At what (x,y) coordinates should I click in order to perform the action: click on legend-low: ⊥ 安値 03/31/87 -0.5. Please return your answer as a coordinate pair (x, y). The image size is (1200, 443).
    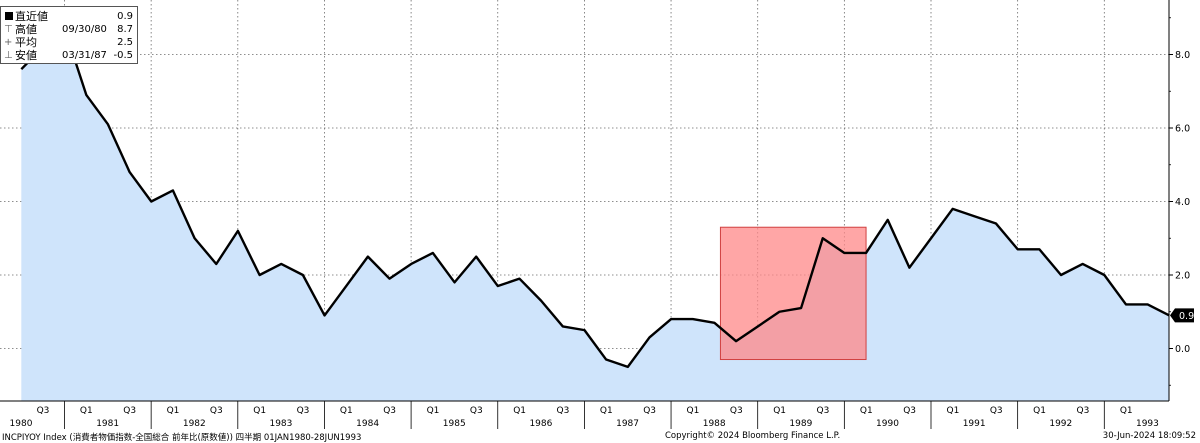
    Looking at the image, I should click on (69, 55).